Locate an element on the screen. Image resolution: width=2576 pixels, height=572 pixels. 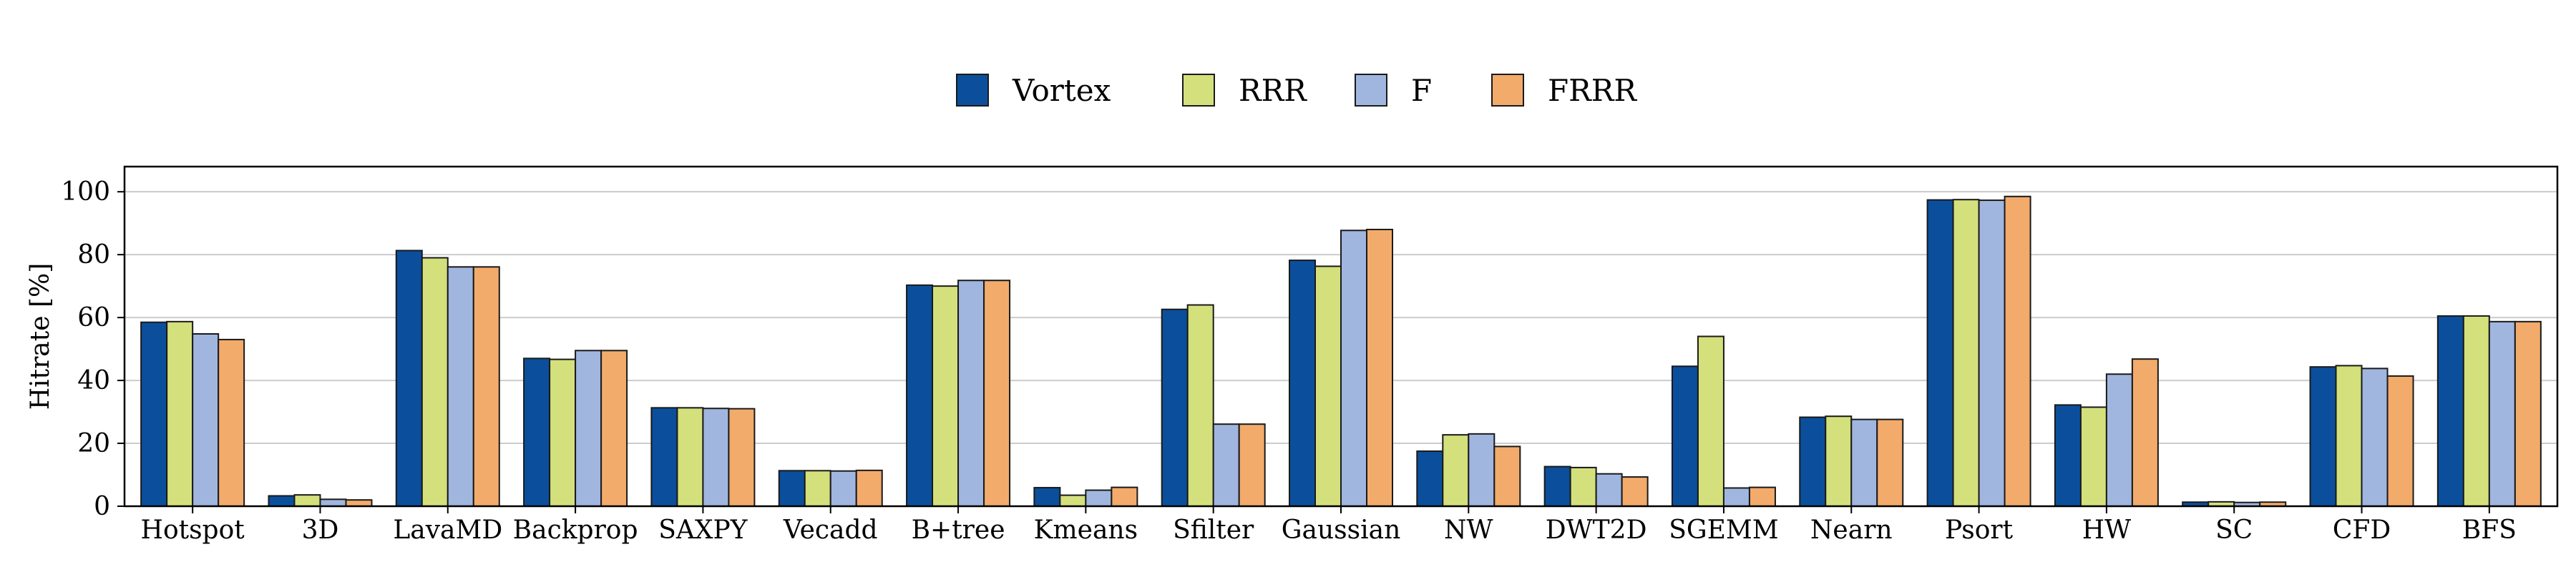
bar-frrr-3d is located at coordinates (359, 503).